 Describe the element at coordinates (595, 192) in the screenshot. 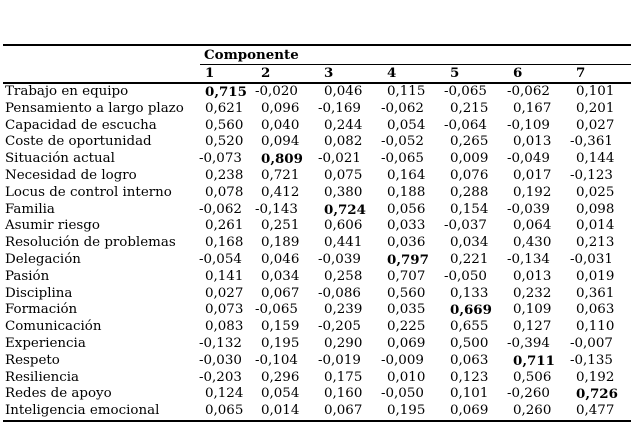

I see `cell-value: 0,025` at that location.